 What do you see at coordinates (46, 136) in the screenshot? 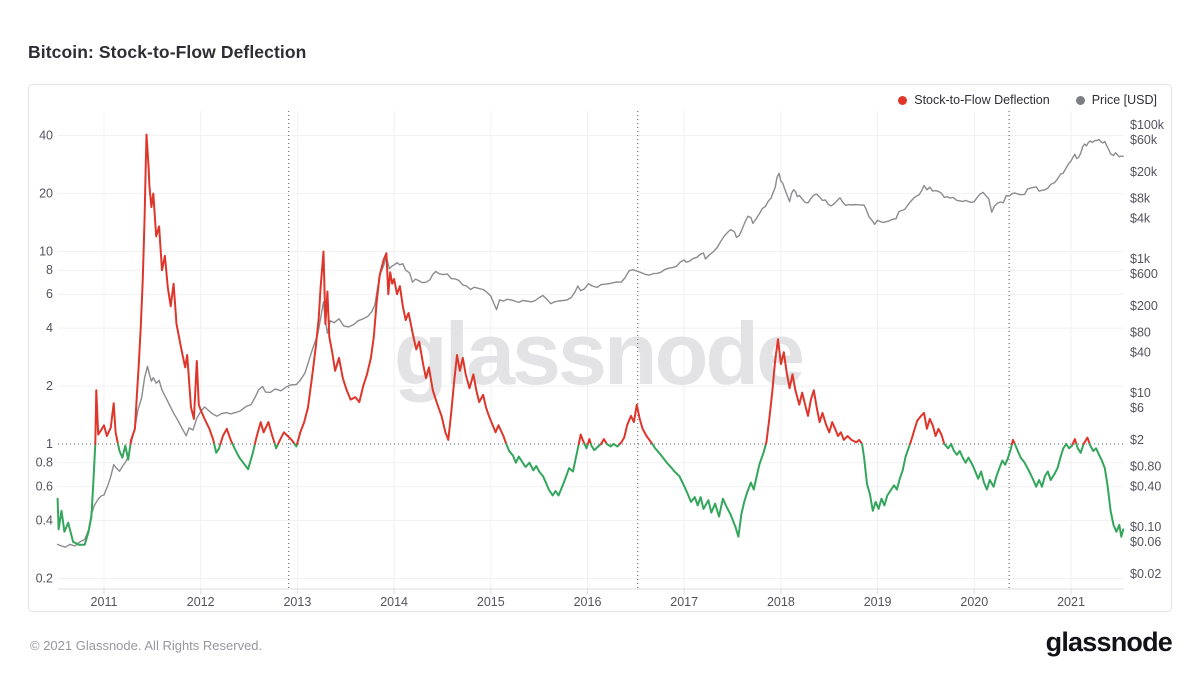
I see `svg-text: 40` at bounding box center [46, 136].